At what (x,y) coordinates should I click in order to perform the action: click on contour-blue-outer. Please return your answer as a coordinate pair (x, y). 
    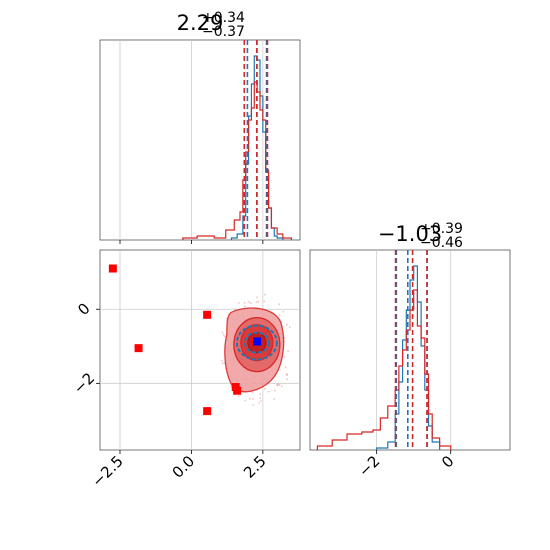
    Looking at the image, I should click on (256, 342).